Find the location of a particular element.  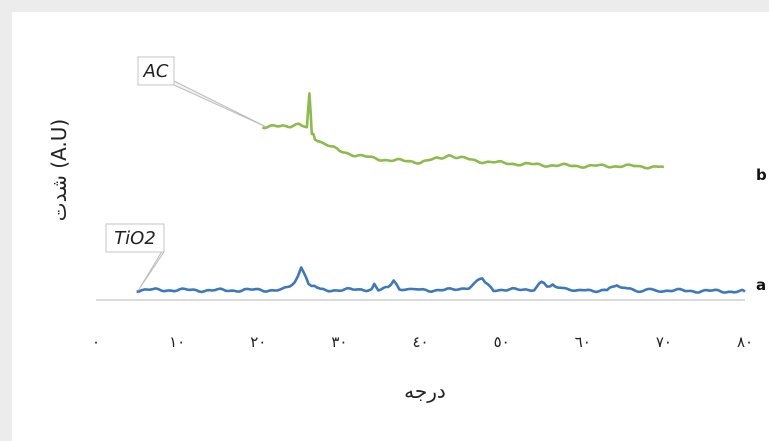

x-tick-label: ٤٠ is located at coordinates (420, 342).